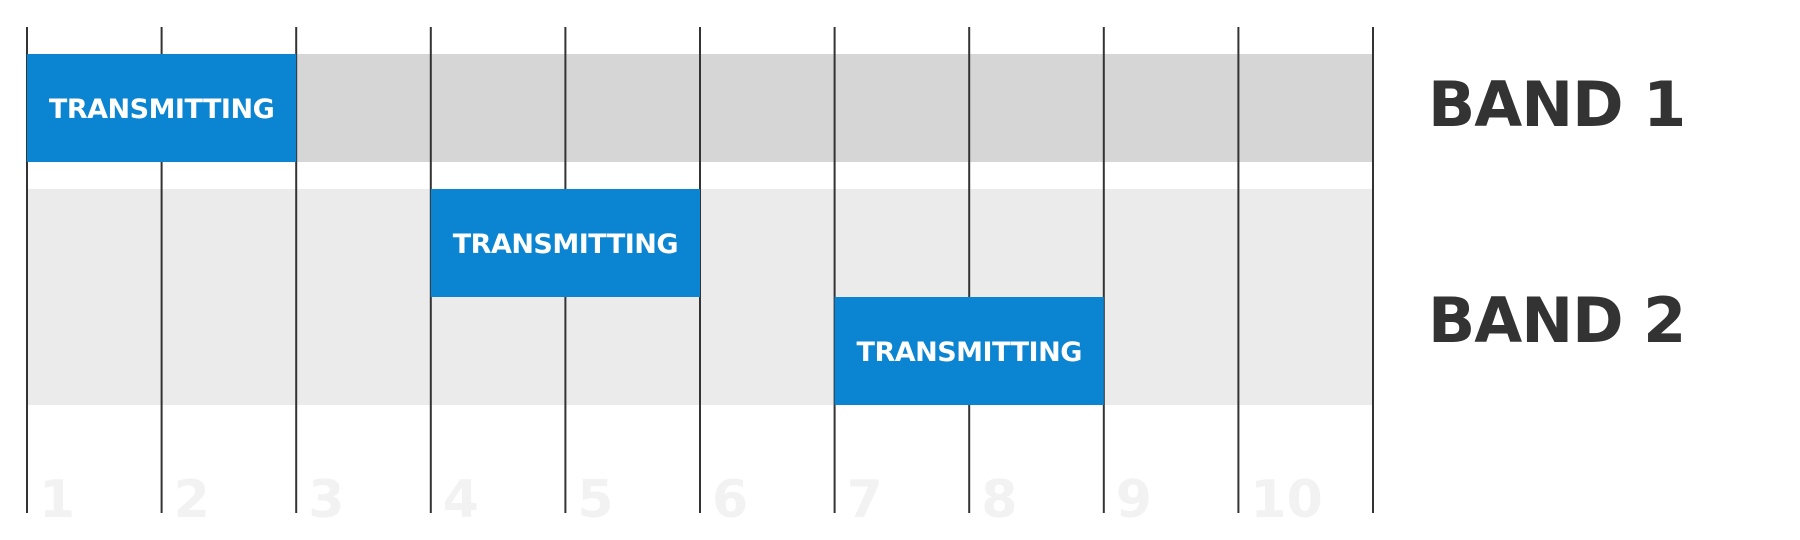 This screenshot has width=1800, height=540. What do you see at coordinates (1557, 104) in the screenshot?
I see `band-1-label: BAND 1` at bounding box center [1557, 104].